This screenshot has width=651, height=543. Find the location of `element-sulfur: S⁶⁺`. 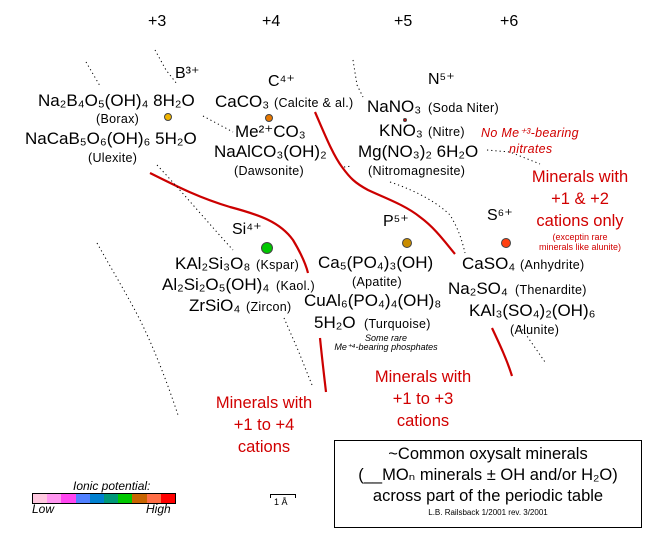

element-sulfur: S⁶⁺ is located at coordinates (500, 215).